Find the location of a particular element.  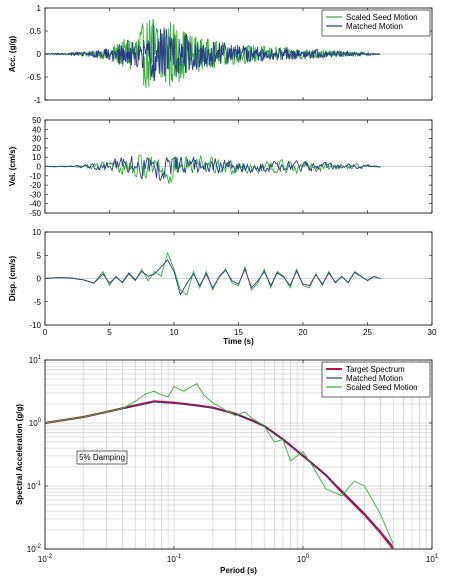

y-tick-label: 0.5 is located at coordinates (36, 31).